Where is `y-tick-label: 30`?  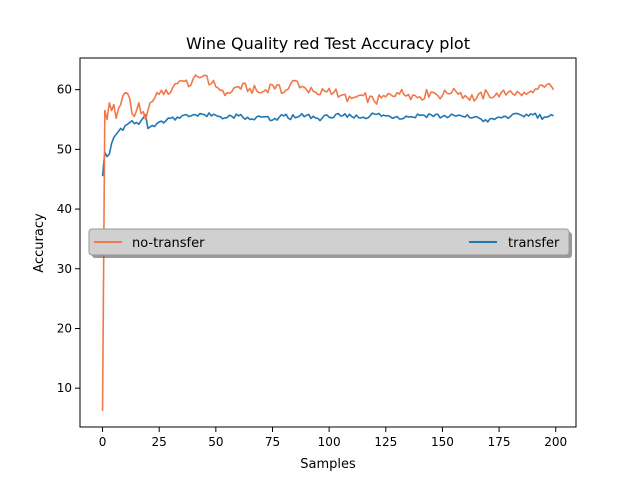
y-tick-label: 30 is located at coordinates (64, 269).